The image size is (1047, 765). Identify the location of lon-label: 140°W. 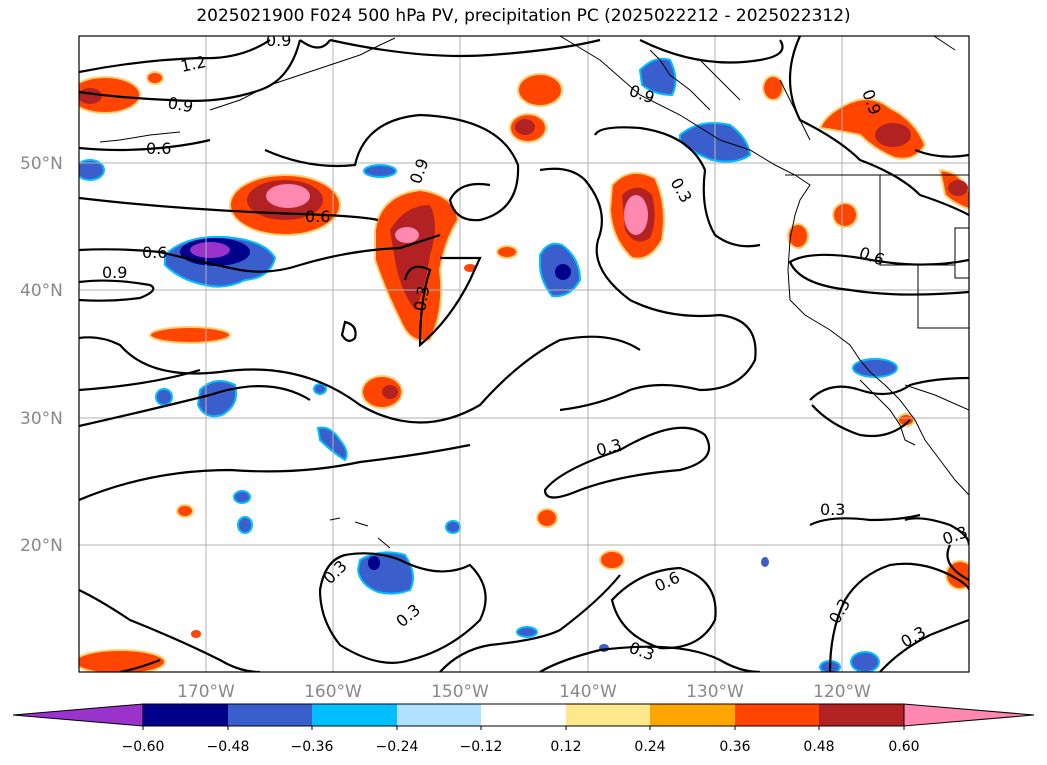
(588, 692).